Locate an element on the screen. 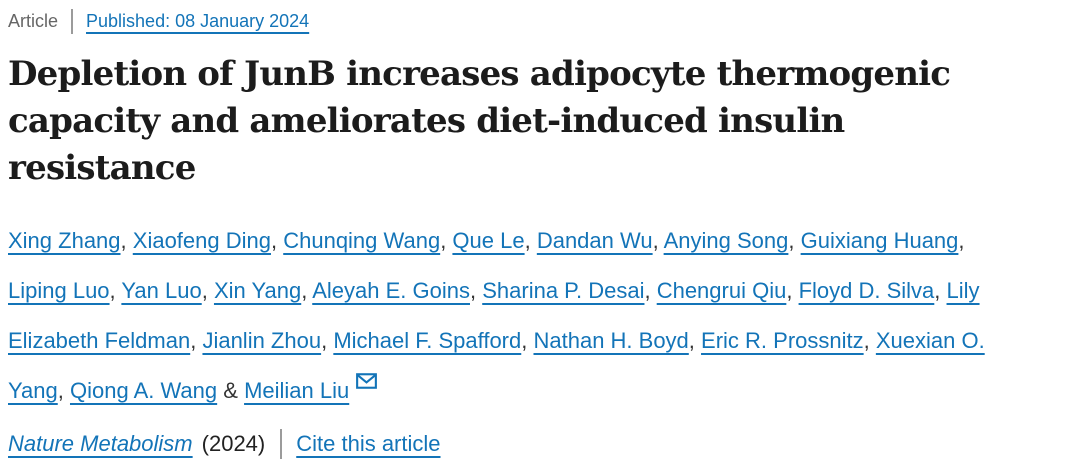 This screenshot has height=474, width=1080. author-link: Xing Zhang is located at coordinates (64, 240).